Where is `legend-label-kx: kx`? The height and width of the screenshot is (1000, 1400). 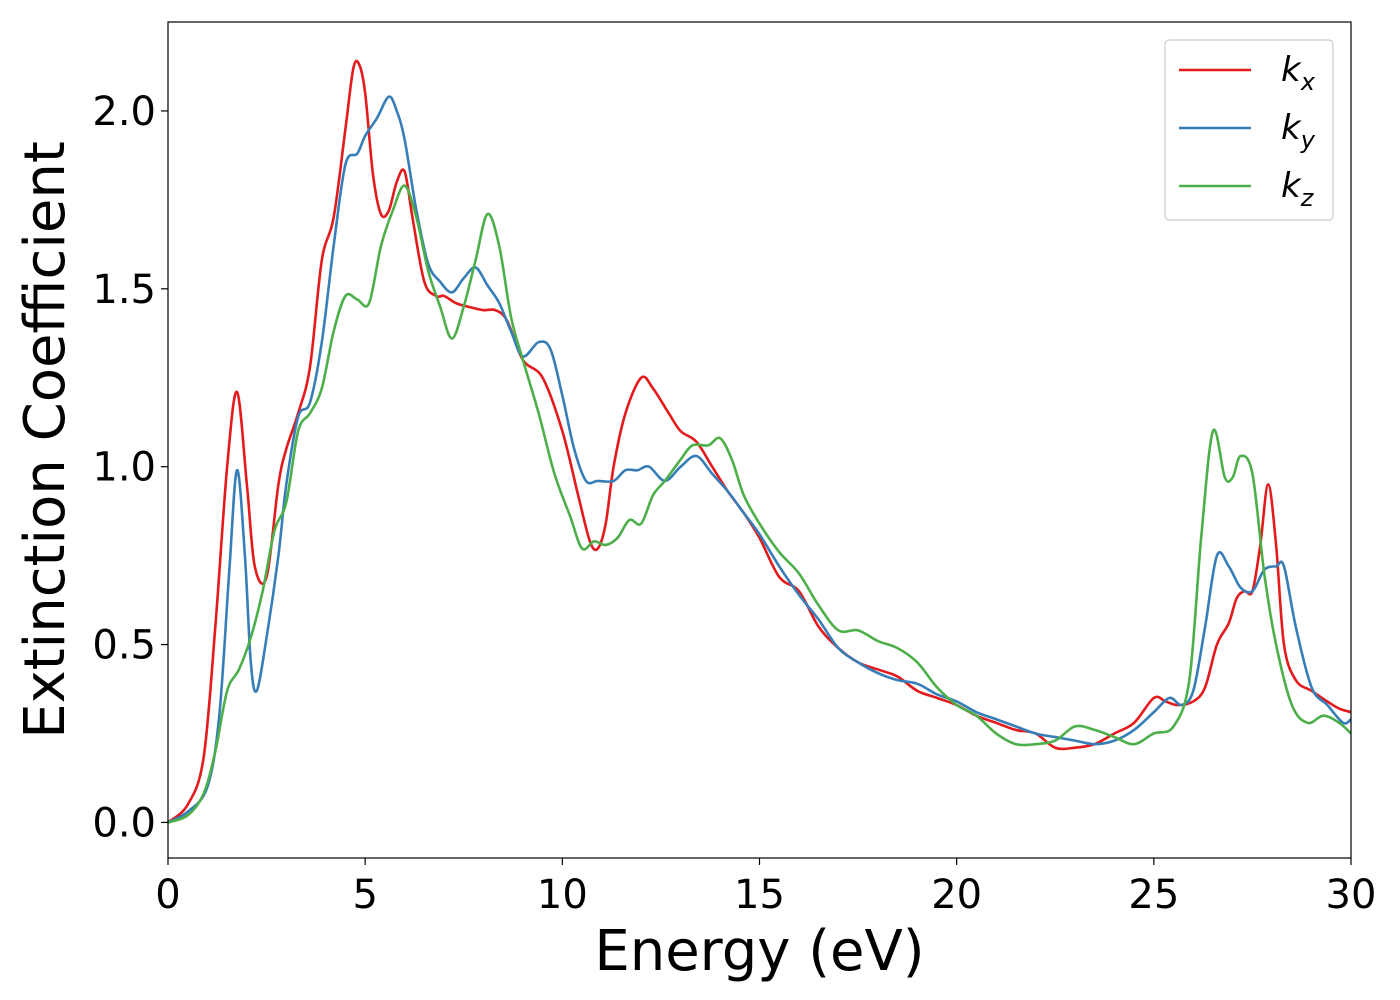
legend-label-kx: kx is located at coordinates (1298, 73).